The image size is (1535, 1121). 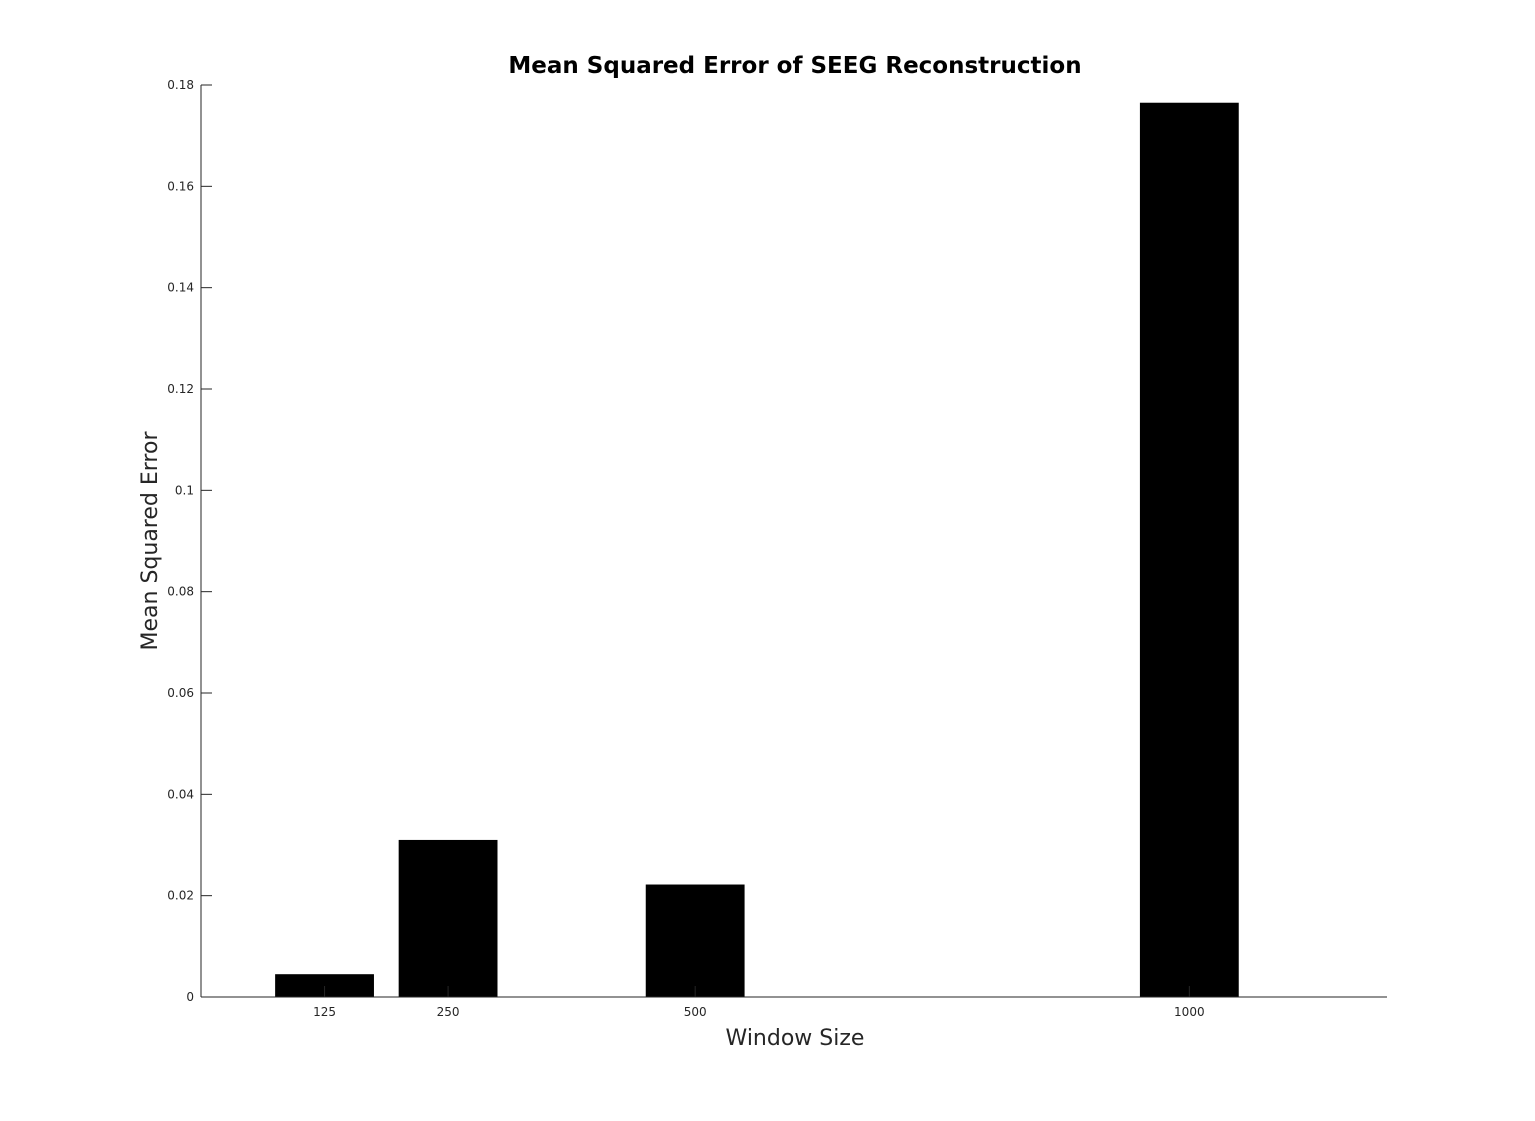 I want to click on y-tick-label: 0.06, so click(x=180, y=693).